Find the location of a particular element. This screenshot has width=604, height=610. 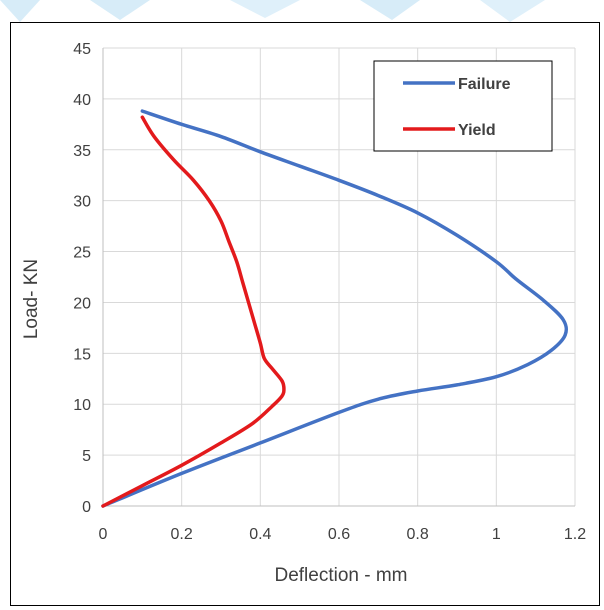

y-tick-label: 40 is located at coordinates (82, 100).